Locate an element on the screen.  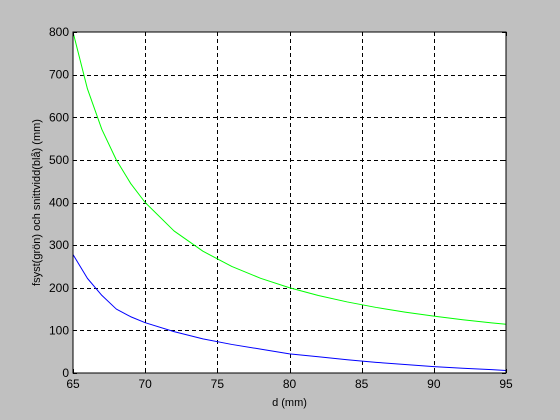
y-tick-label: 100 is located at coordinates (59, 330).